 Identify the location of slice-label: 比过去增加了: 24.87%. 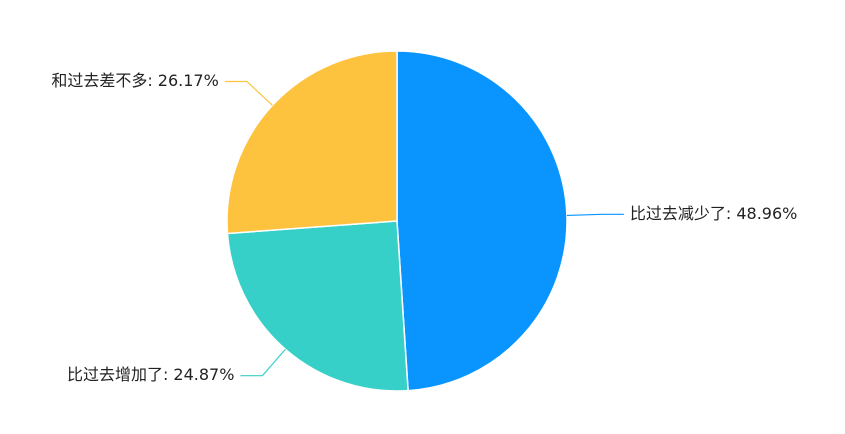
(151, 374).